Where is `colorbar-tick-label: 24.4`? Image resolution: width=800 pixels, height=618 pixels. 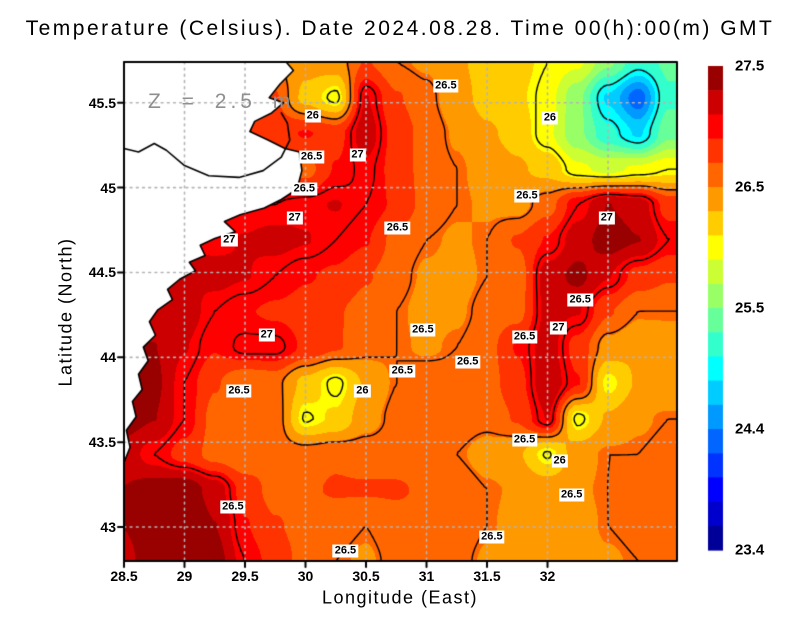
colorbar-tick-label: 24.4 is located at coordinates (750, 429).